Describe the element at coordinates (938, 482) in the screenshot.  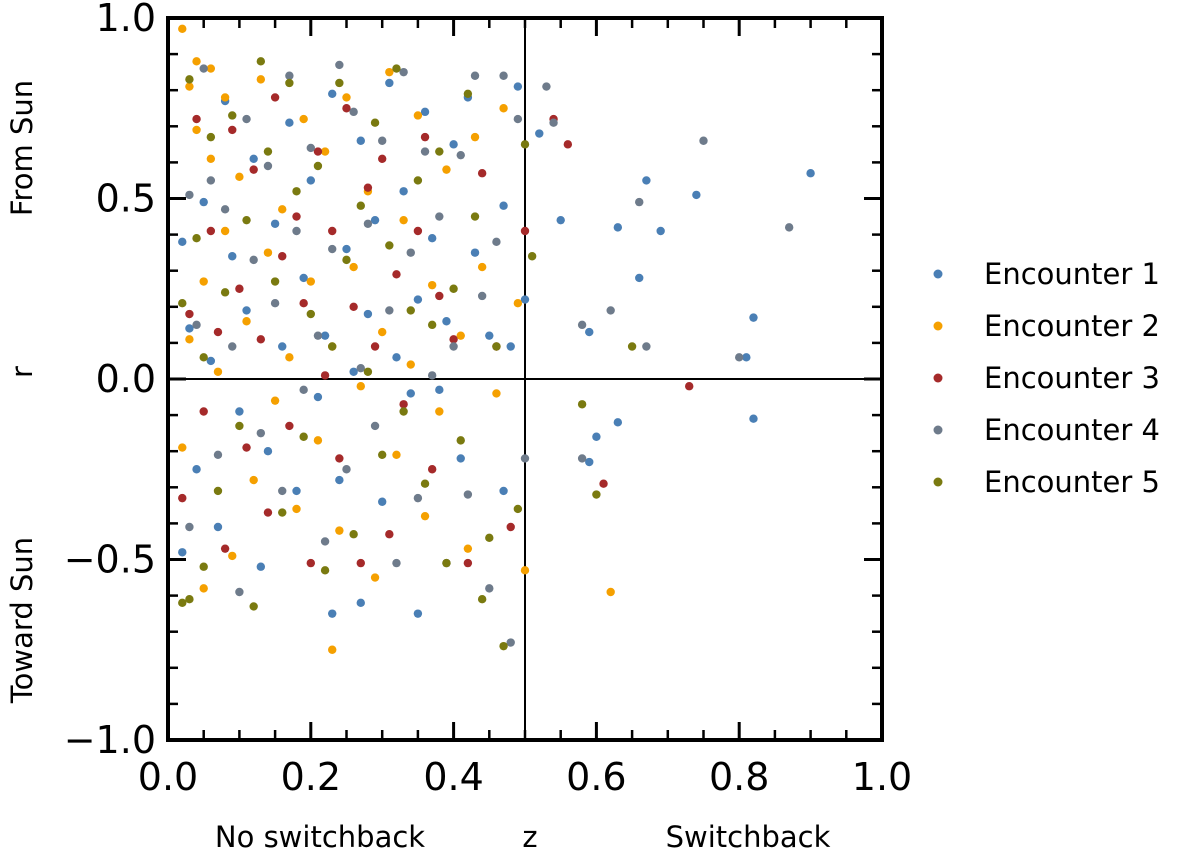
I see `legend-marker` at that location.